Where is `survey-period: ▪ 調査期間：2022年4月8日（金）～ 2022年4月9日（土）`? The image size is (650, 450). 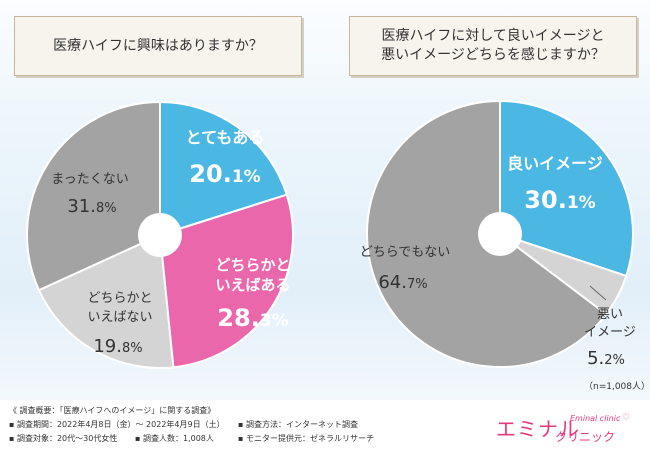 survey-period: ▪ 調査期間：2022年4月8日（金）～ 2022年4月9日（土） is located at coordinates (117, 424).